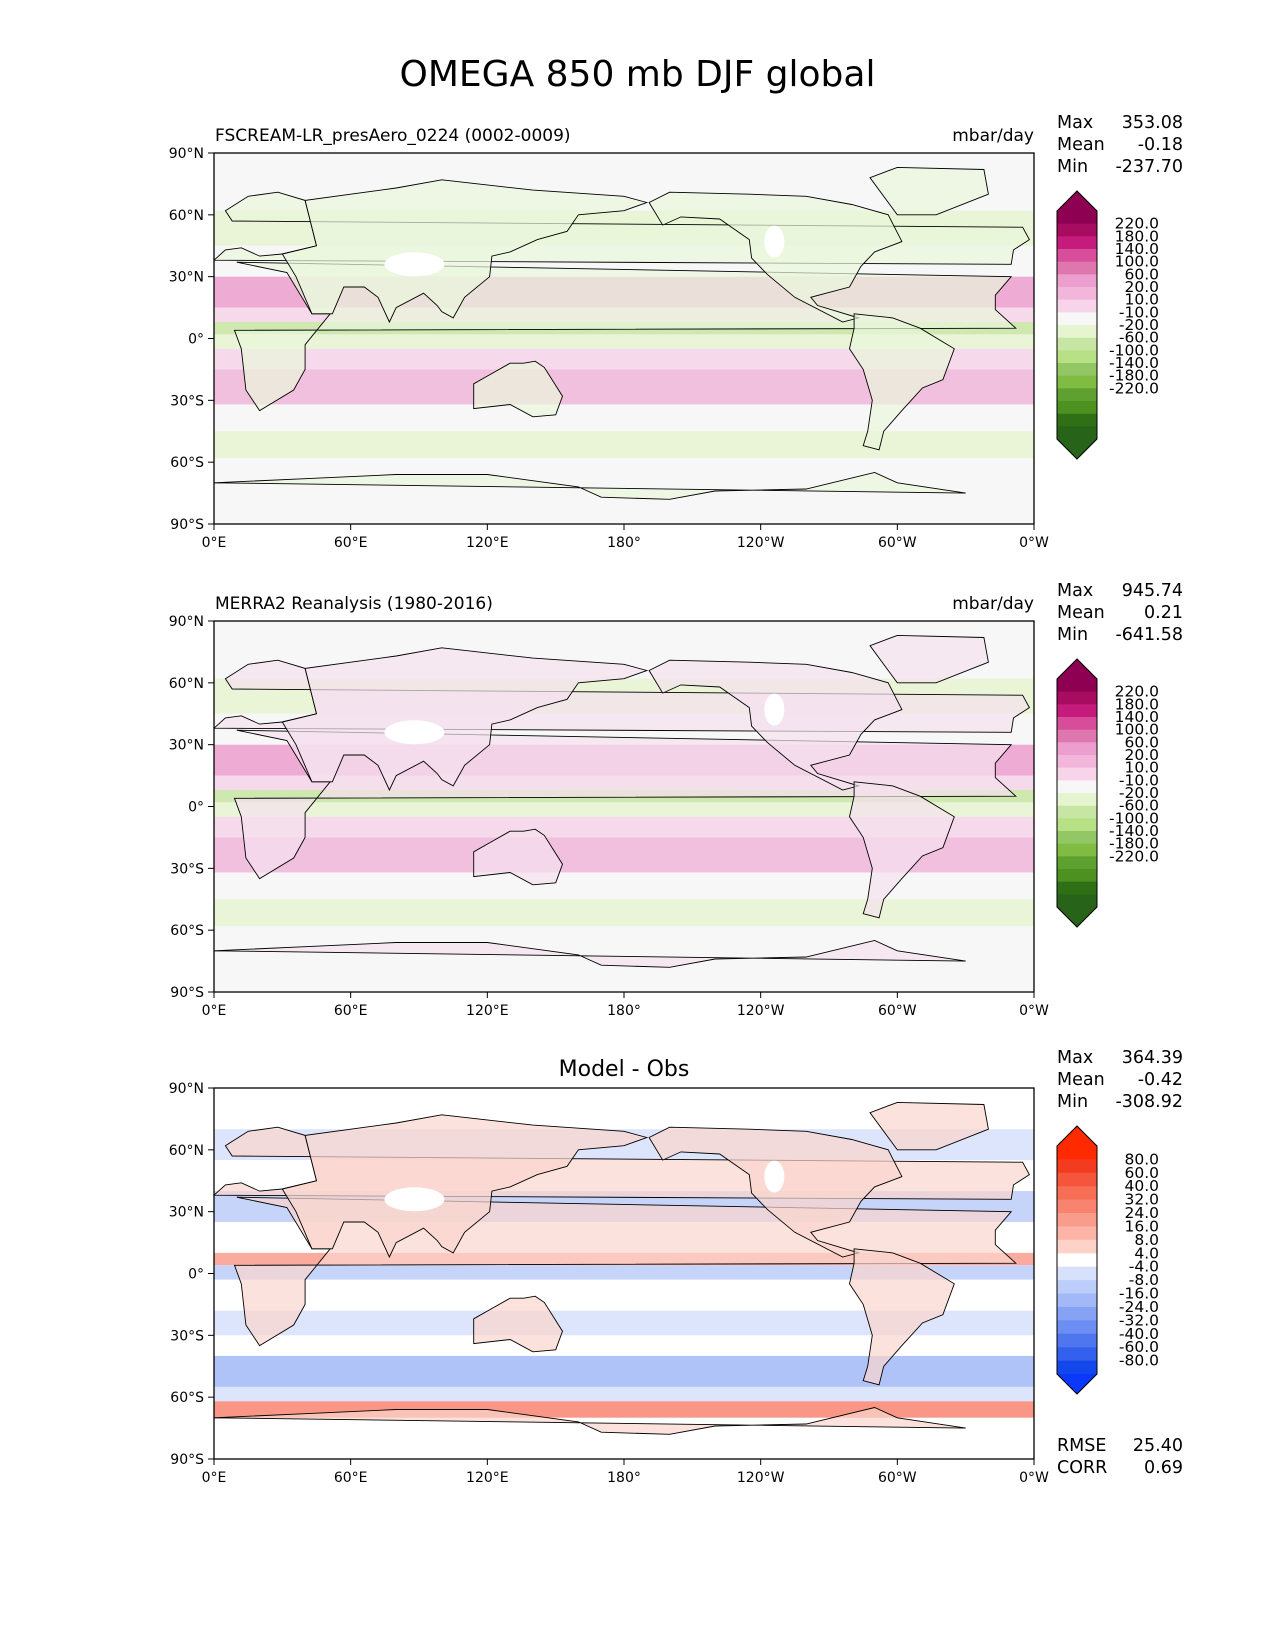 The height and width of the screenshot is (1650, 1275). I want to click on colorbar-outline, so click(1077, 1260).